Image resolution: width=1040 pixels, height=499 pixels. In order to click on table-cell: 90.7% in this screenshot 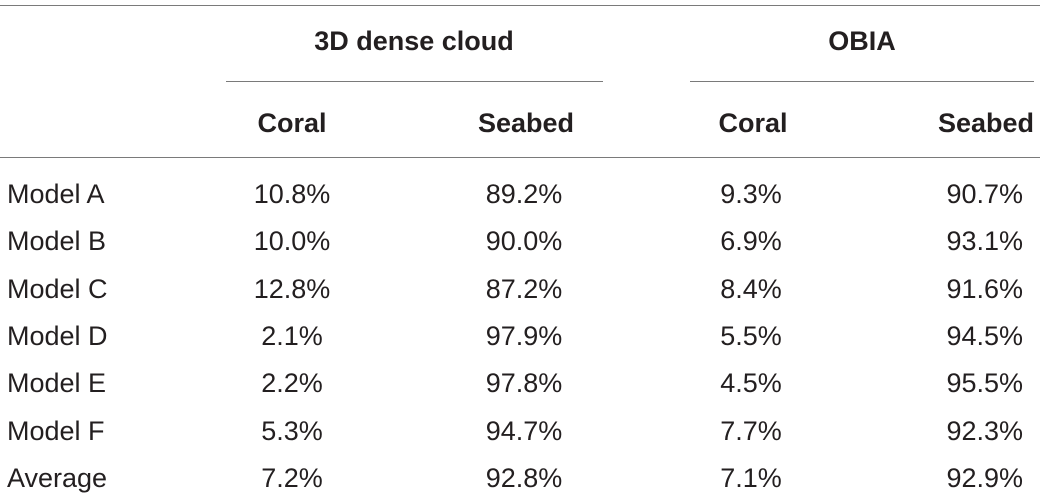, I will do `click(984, 194)`.